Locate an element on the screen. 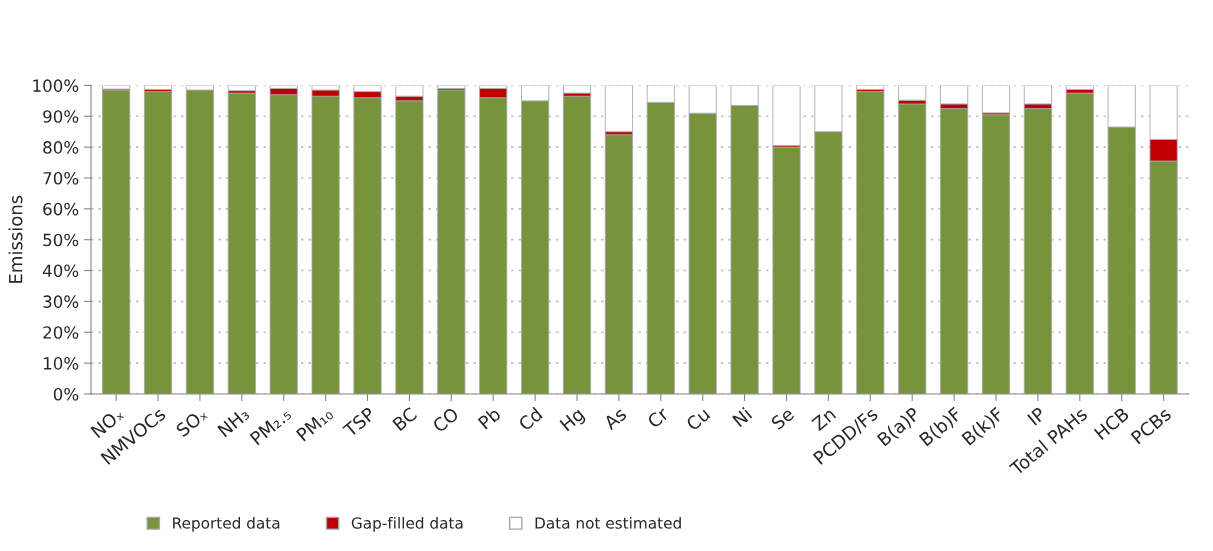 The width and height of the screenshot is (1213, 551). x-tick-label: NH₃ is located at coordinates (234, 422).